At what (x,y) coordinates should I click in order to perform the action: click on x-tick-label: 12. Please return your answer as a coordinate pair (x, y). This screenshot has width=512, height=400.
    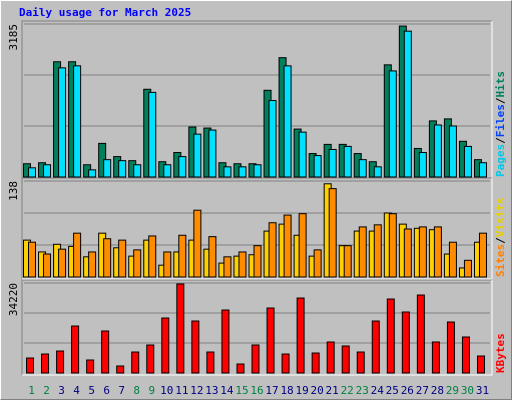
    Looking at the image, I should click on (196, 390).